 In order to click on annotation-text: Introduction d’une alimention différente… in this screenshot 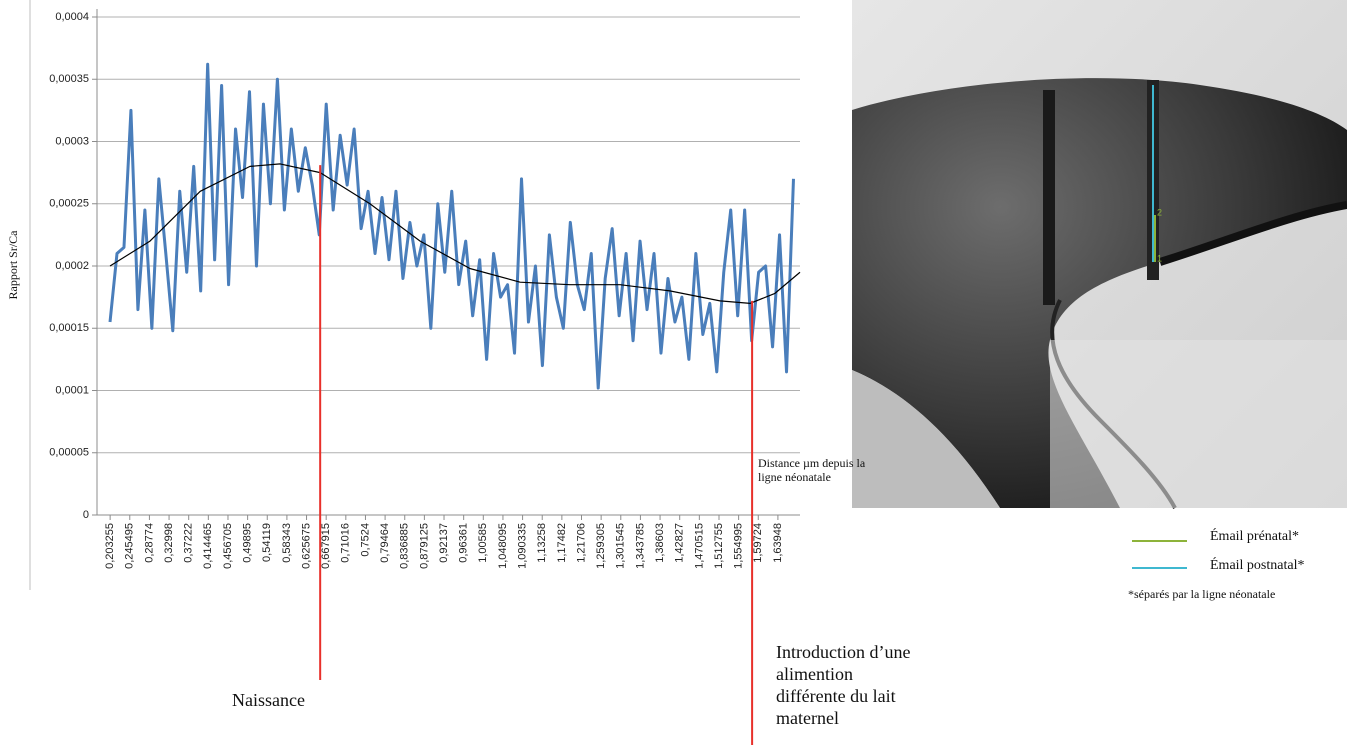, I will do `click(843, 685)`.